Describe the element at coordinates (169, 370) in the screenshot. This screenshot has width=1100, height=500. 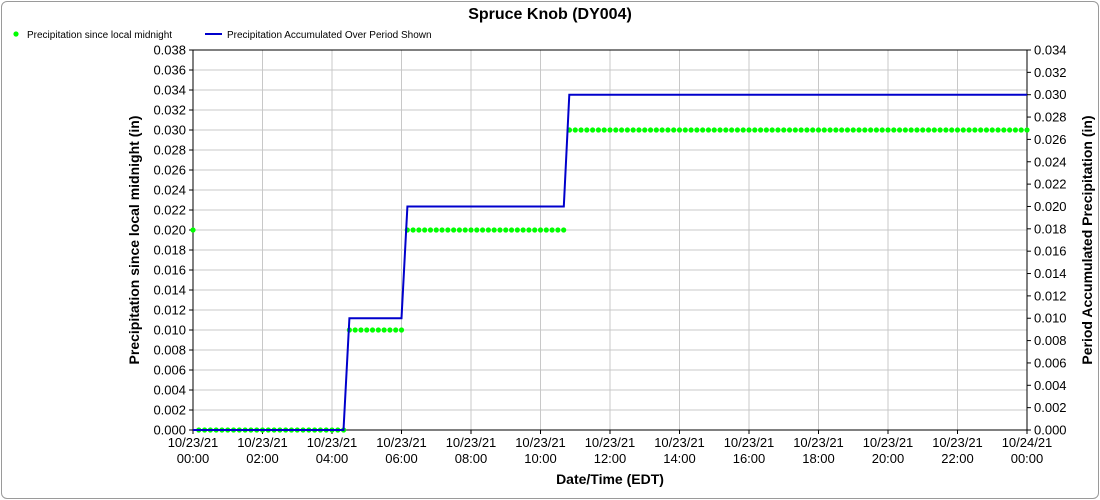
I see `y-left-tick-label: 0.006` at that location.